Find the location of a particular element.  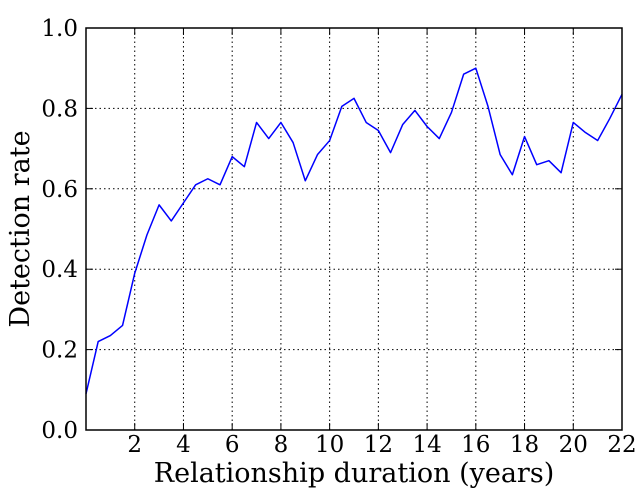

x-tick-label: 4 is located at coordinates (183, 445).